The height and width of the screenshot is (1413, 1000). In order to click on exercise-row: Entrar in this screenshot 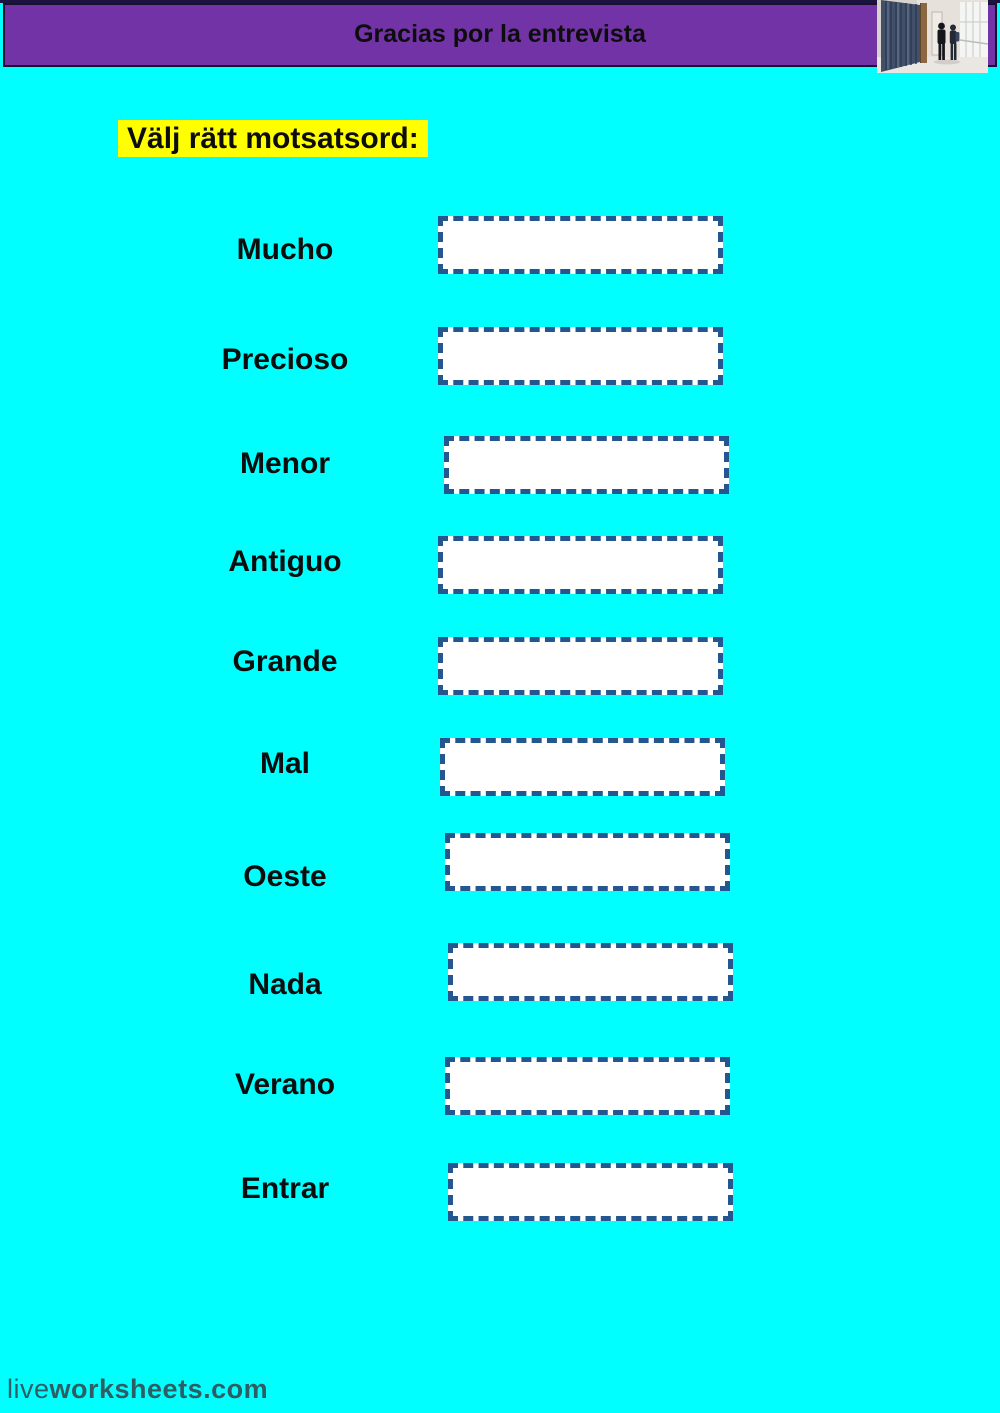, I will do `click(500, 1194)`.